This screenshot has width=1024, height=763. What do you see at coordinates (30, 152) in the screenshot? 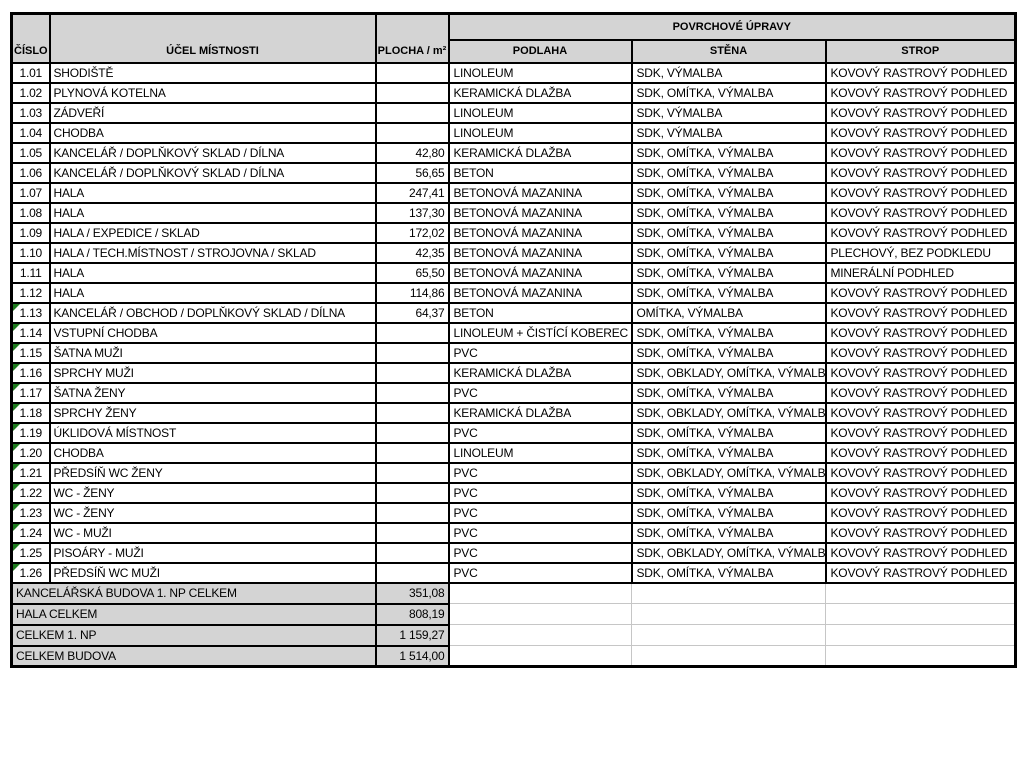
I see `cell-room-number: 1.05` at bounding box center [30, 152].